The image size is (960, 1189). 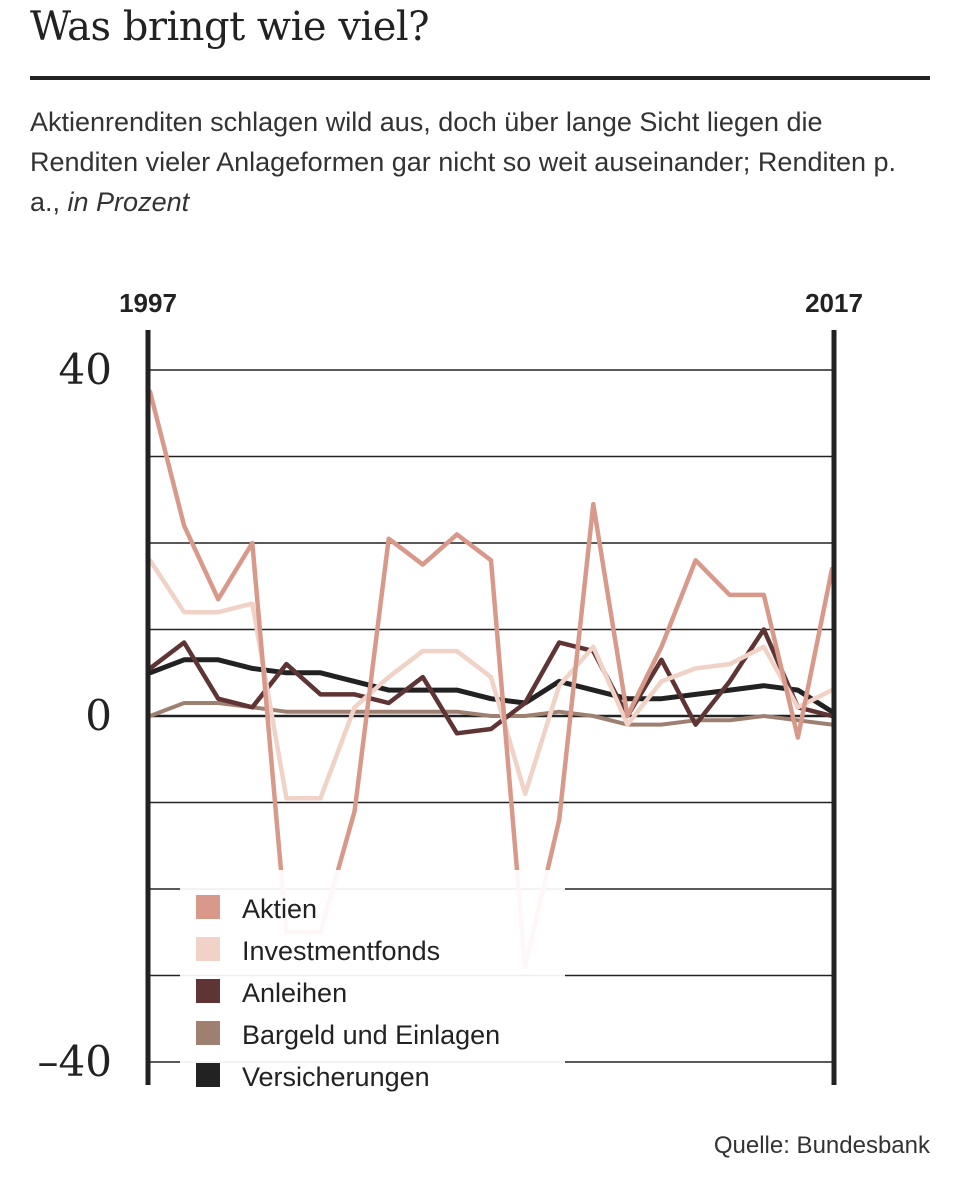 I want to click on legend-swatch-versicherungen, so click(x=208, y=1075).